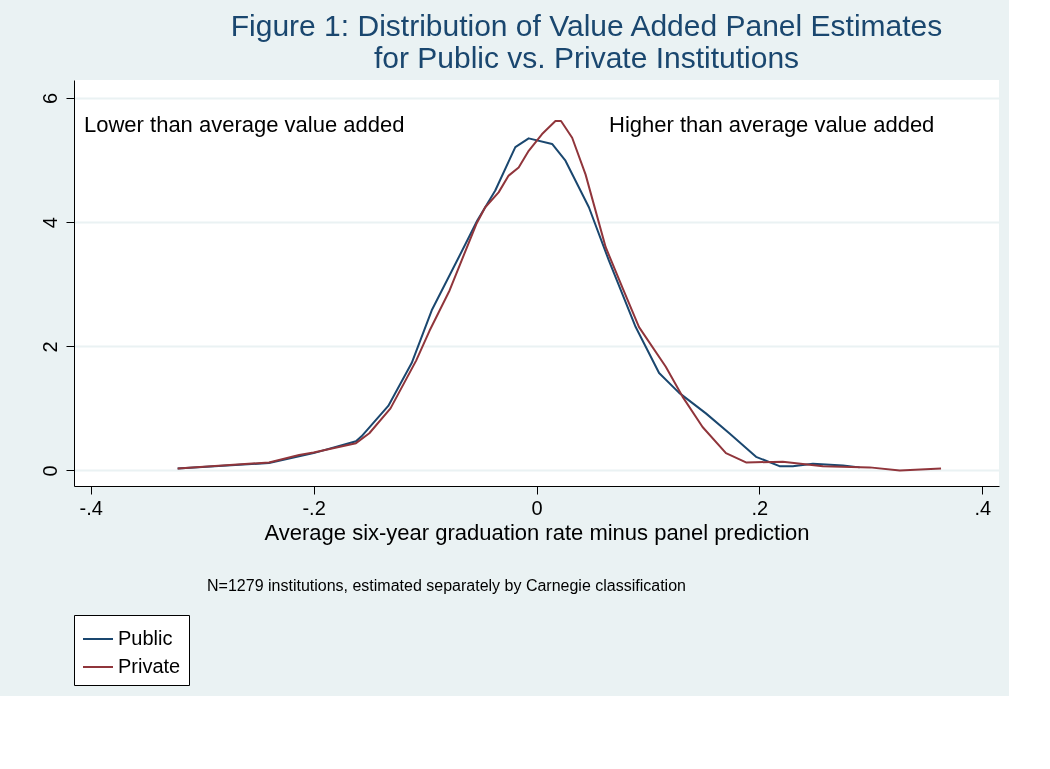 The image size is (1050, 769). I want to click on legend-label: Public, so click(145, 638).